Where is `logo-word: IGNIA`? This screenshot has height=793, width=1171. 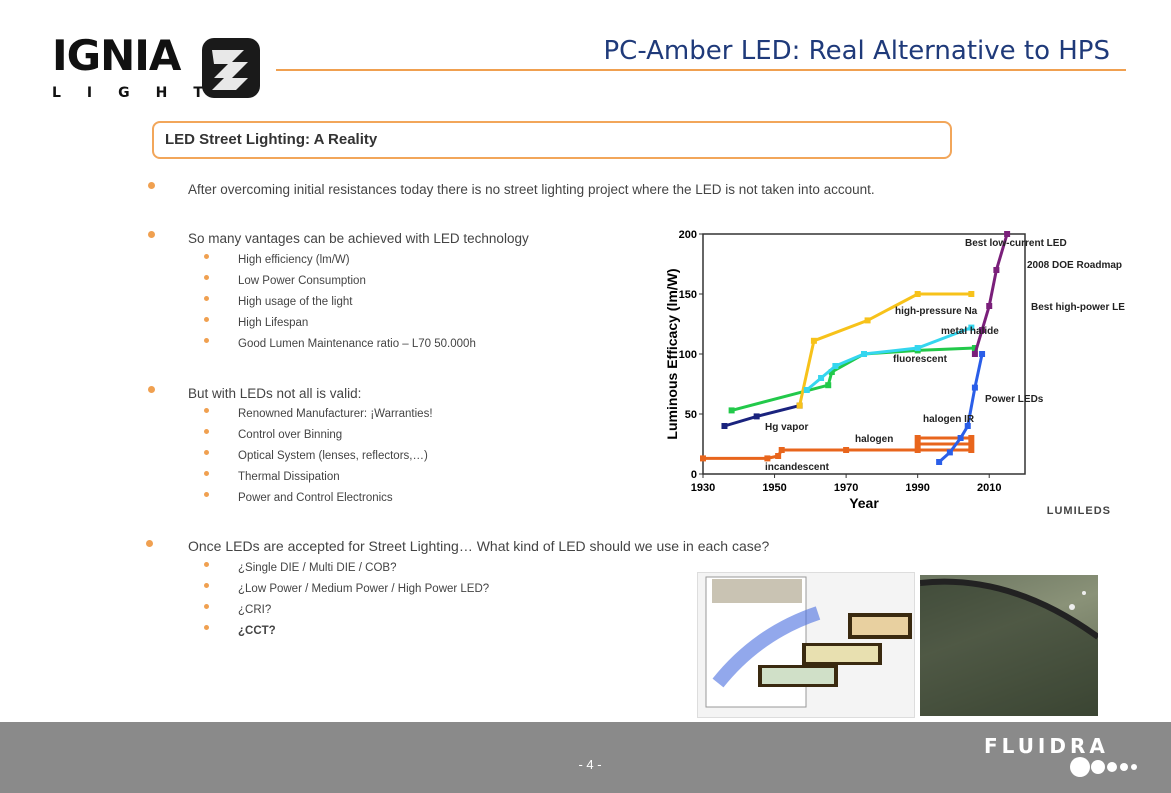
logo-word: IGNIA is located at coordinates (116, 55).